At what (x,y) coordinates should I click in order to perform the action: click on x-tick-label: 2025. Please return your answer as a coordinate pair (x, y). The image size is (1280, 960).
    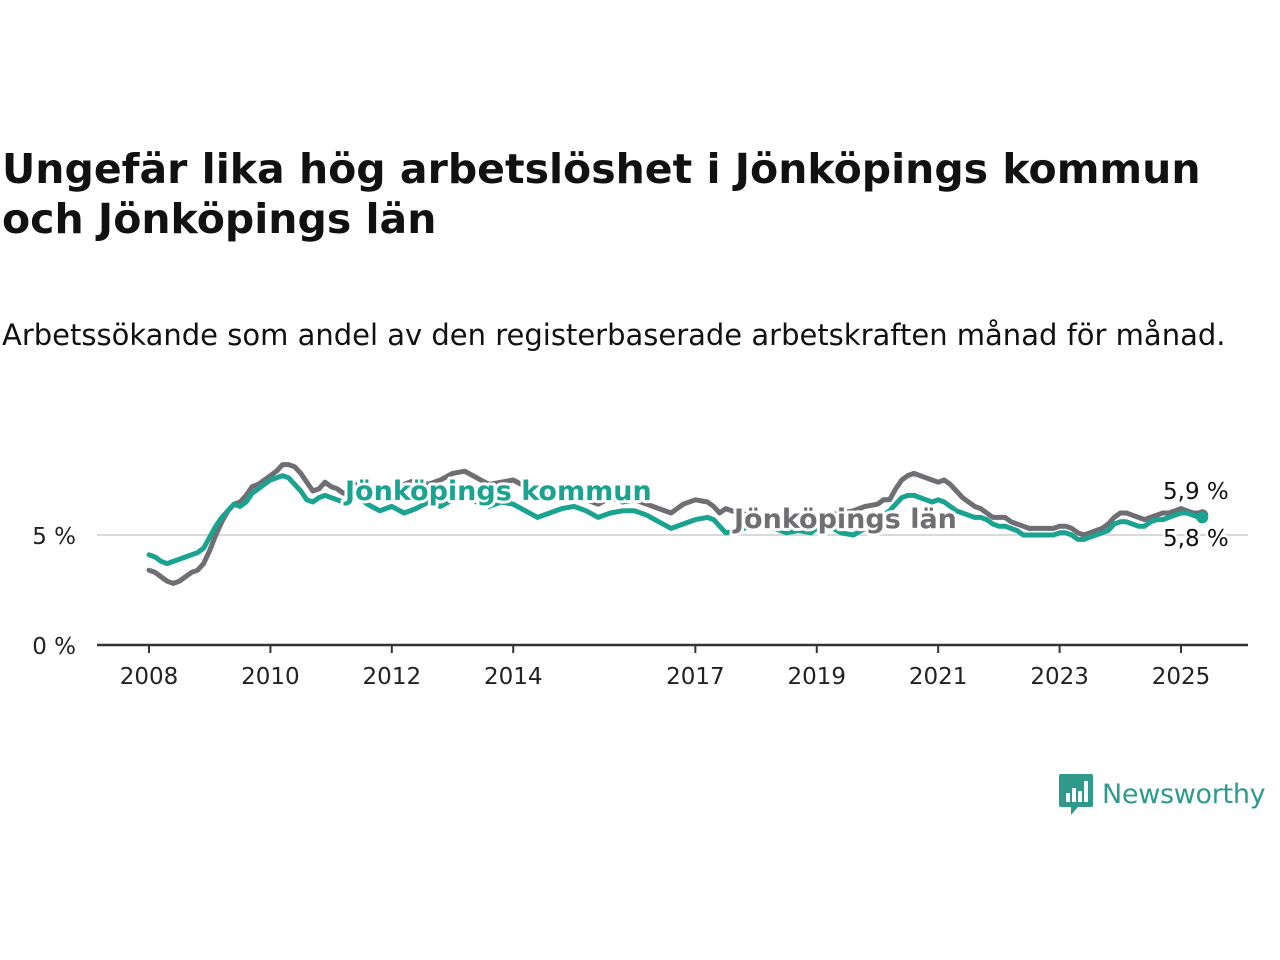
    Looking at the image, I should click on (1181, 677).